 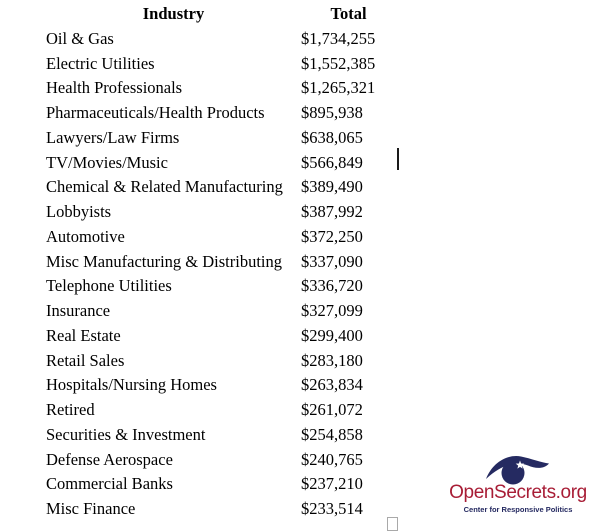 I want to click on total-cell: $1,265,321, so click(x=338, y=88).